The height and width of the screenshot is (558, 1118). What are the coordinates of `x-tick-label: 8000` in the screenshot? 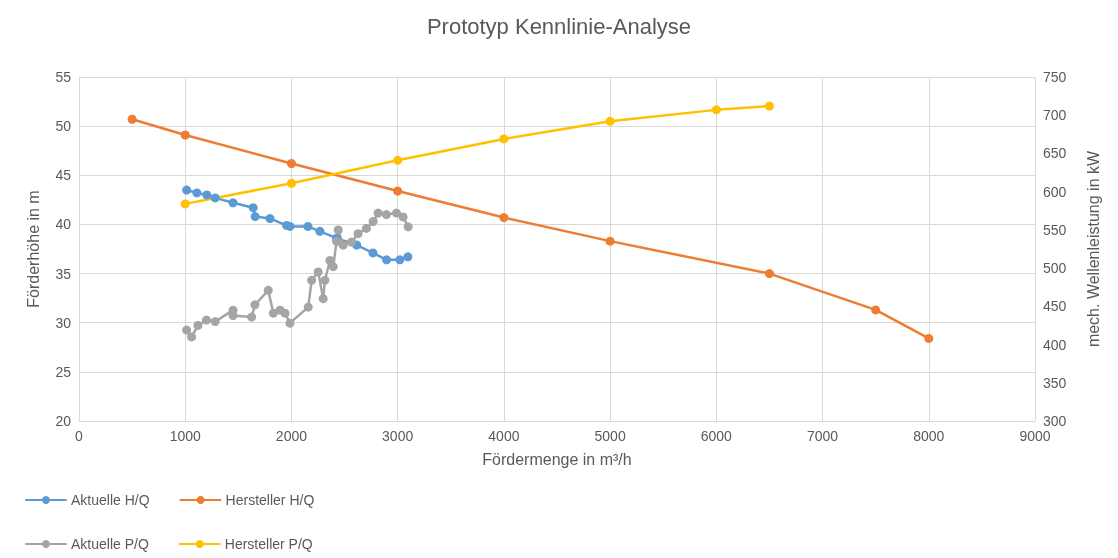 It's located at (929, 436).